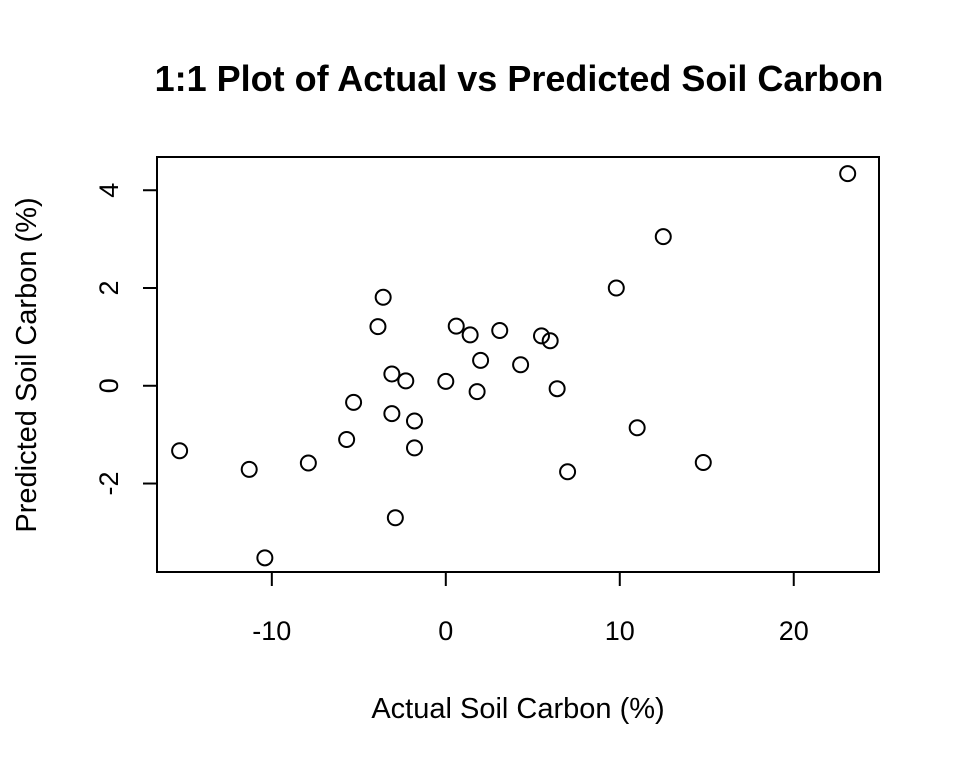 This screenshot has width=960, height=768. Describe the element at coordinates (794, 631) in the screenshot. I see `x-tick-label: 20` at that location.